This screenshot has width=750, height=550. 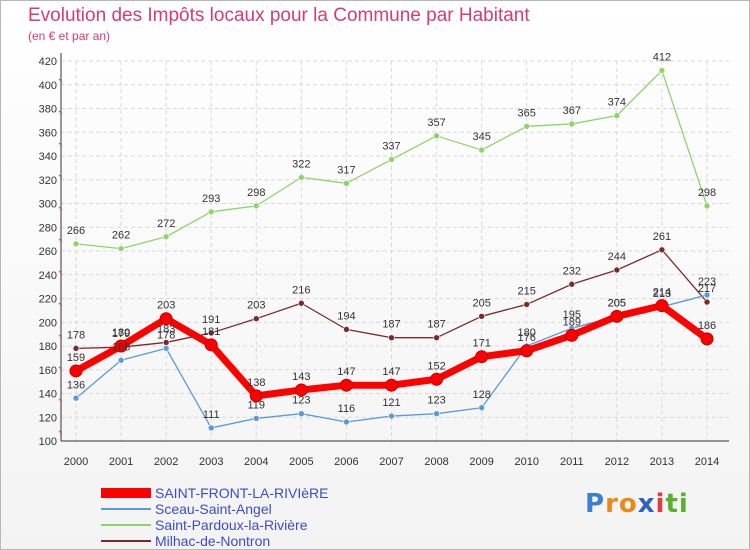 What do you see at coordinates (436, 366) in the screenshot?
I see `data-label: 152` at bounding box center [436, 366].